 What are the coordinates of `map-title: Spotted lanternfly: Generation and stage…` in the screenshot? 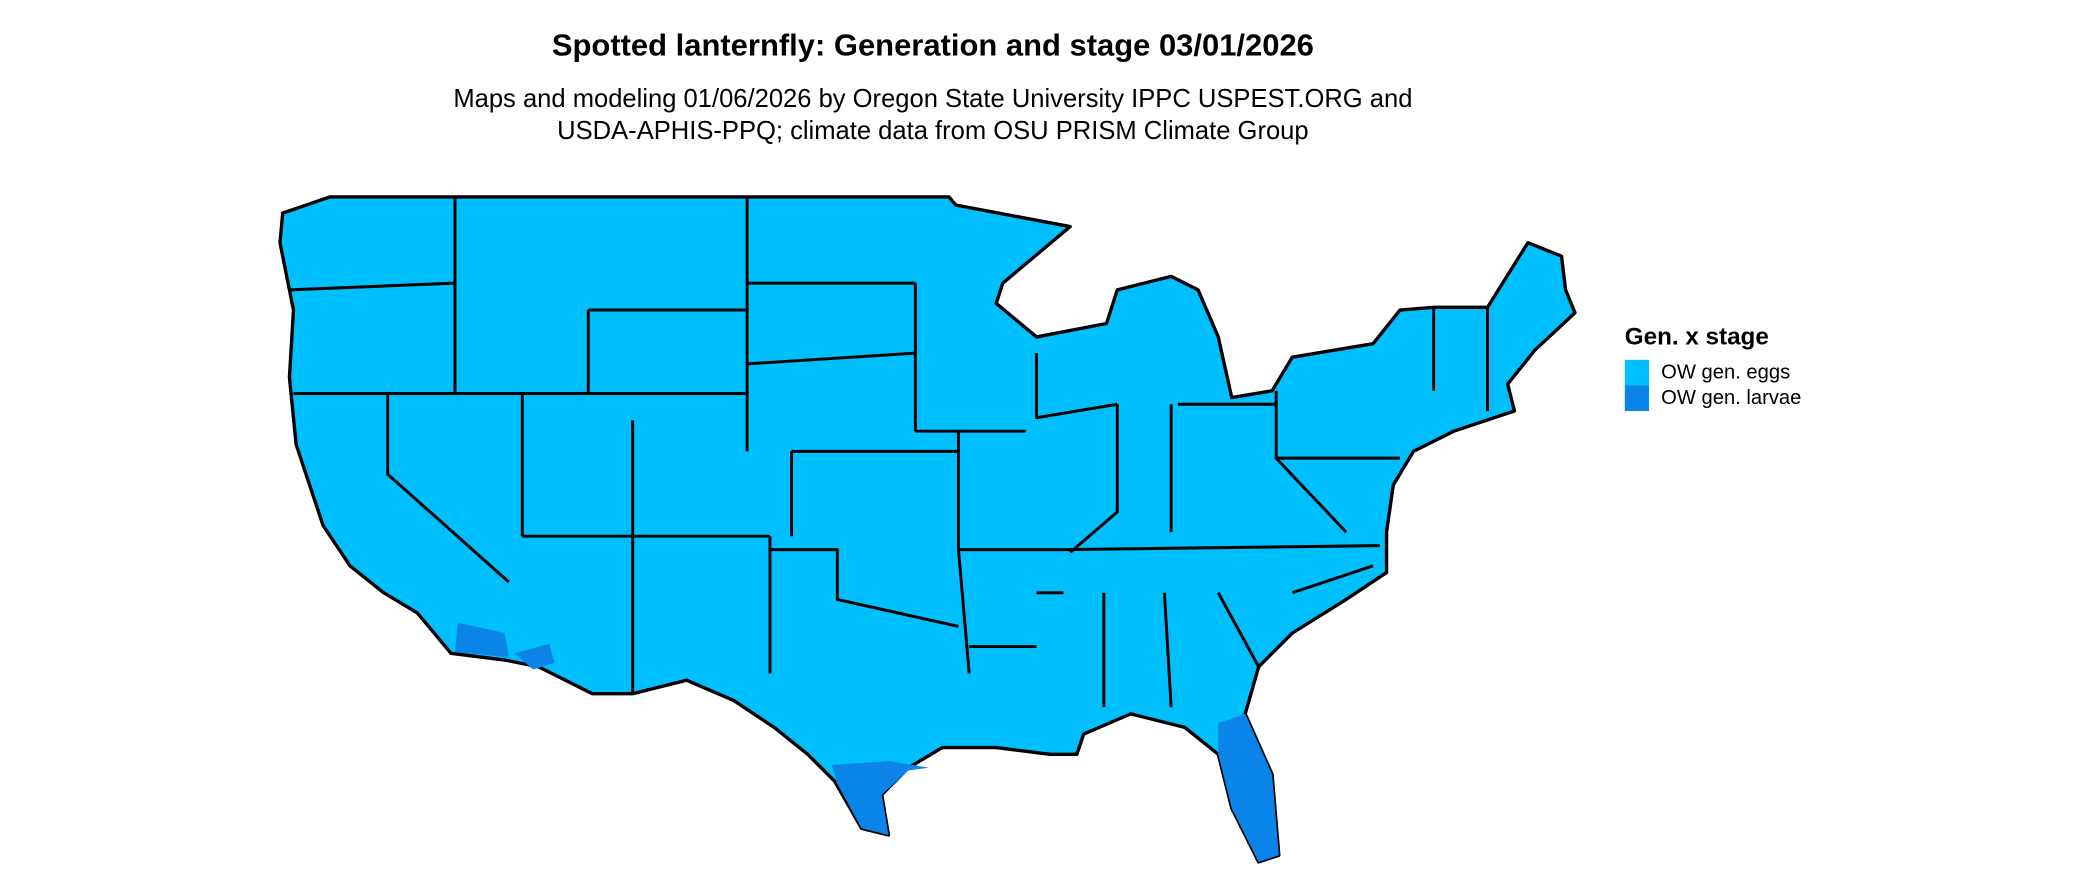 It's located at (933, 45).